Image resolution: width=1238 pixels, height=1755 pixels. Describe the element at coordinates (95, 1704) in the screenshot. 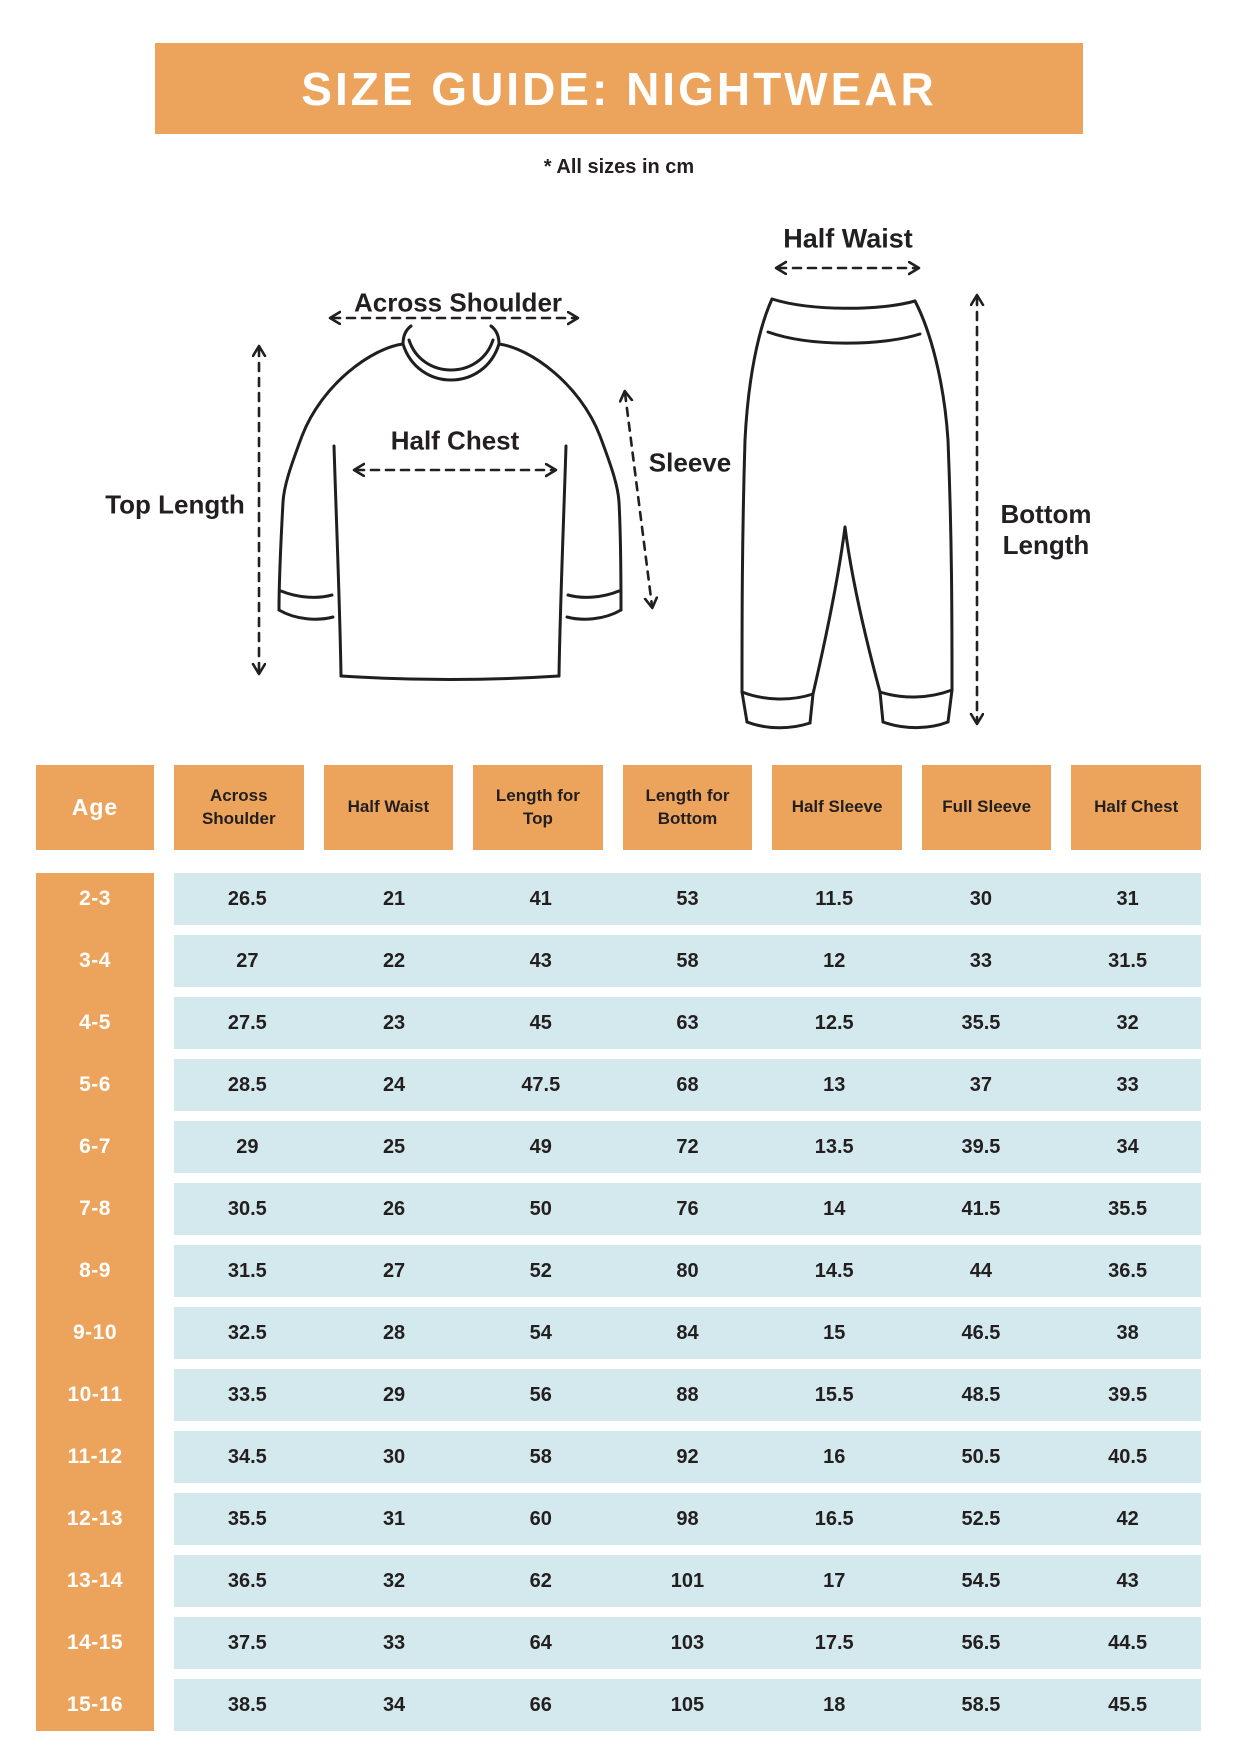

I see `age-cell: 15-16` at that location.